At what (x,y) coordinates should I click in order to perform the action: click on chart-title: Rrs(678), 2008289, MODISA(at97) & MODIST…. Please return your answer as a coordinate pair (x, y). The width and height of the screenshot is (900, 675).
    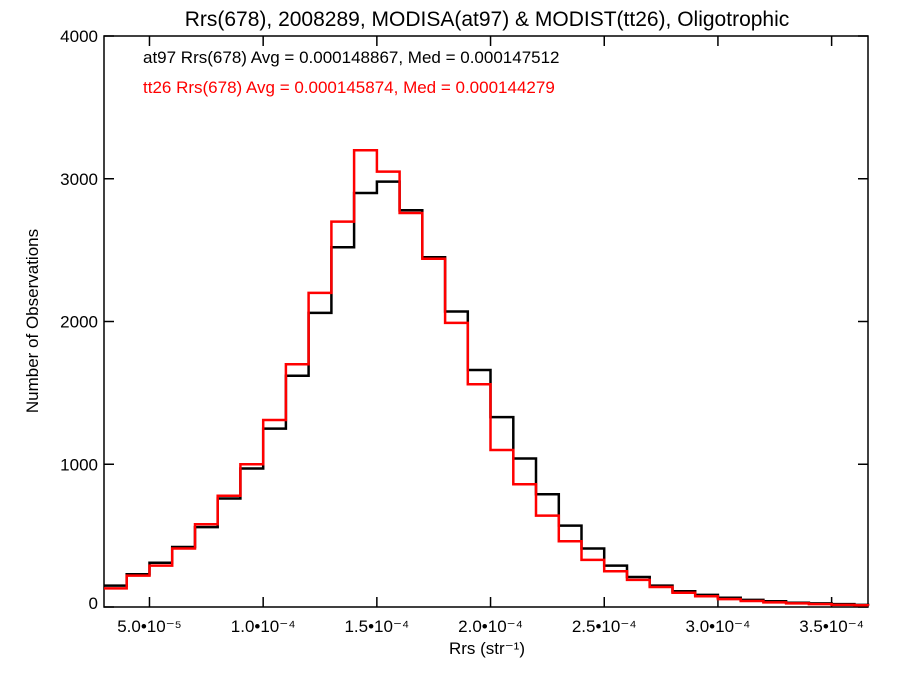
    Looking at the image, I should click on (487, 19).